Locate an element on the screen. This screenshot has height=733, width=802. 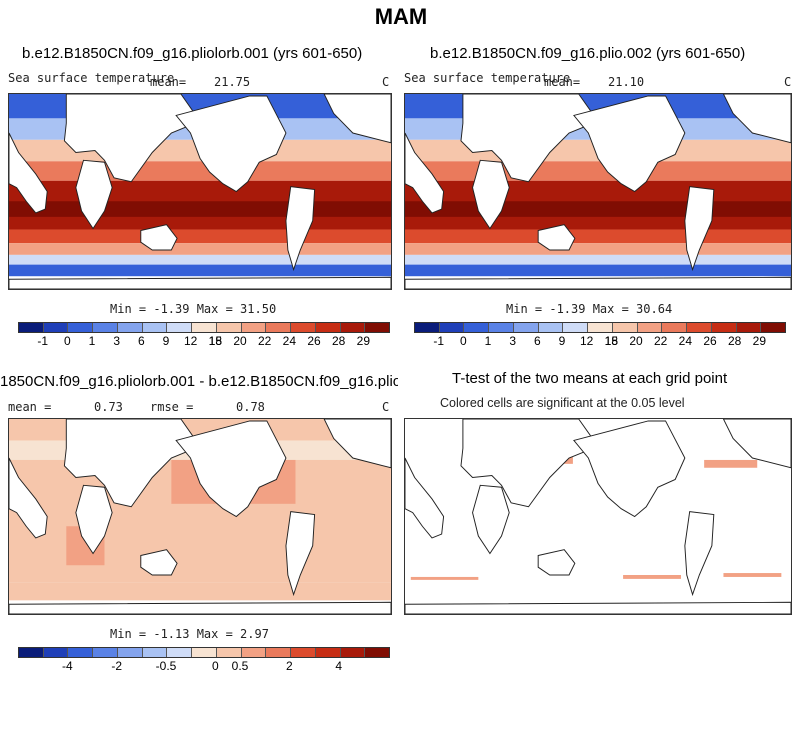
diff-colorbar is located at coordinates (204, 652).